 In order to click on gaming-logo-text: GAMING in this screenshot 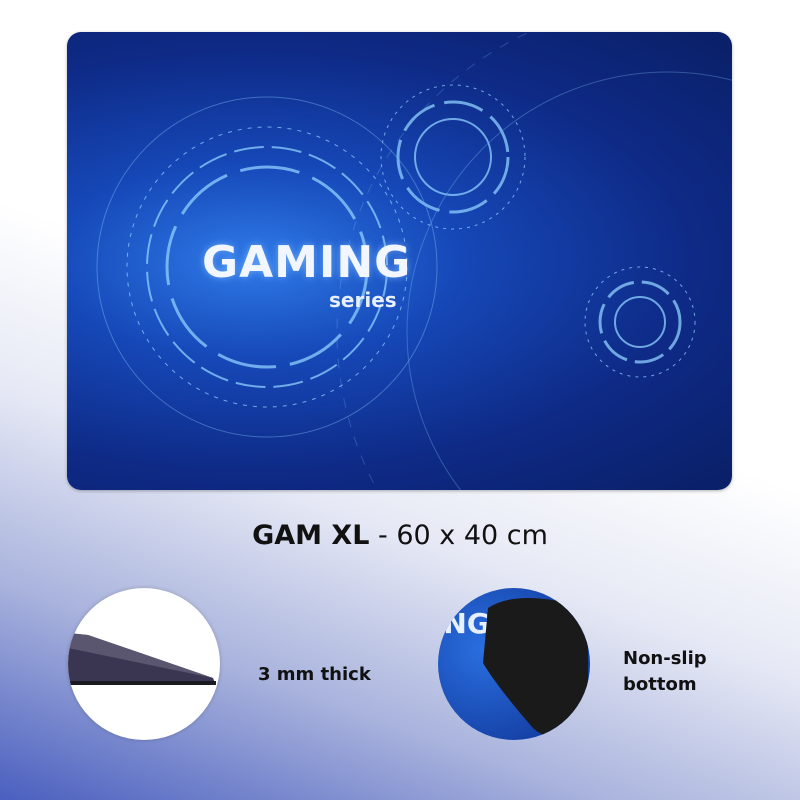, I will do `click(307, 262)`.